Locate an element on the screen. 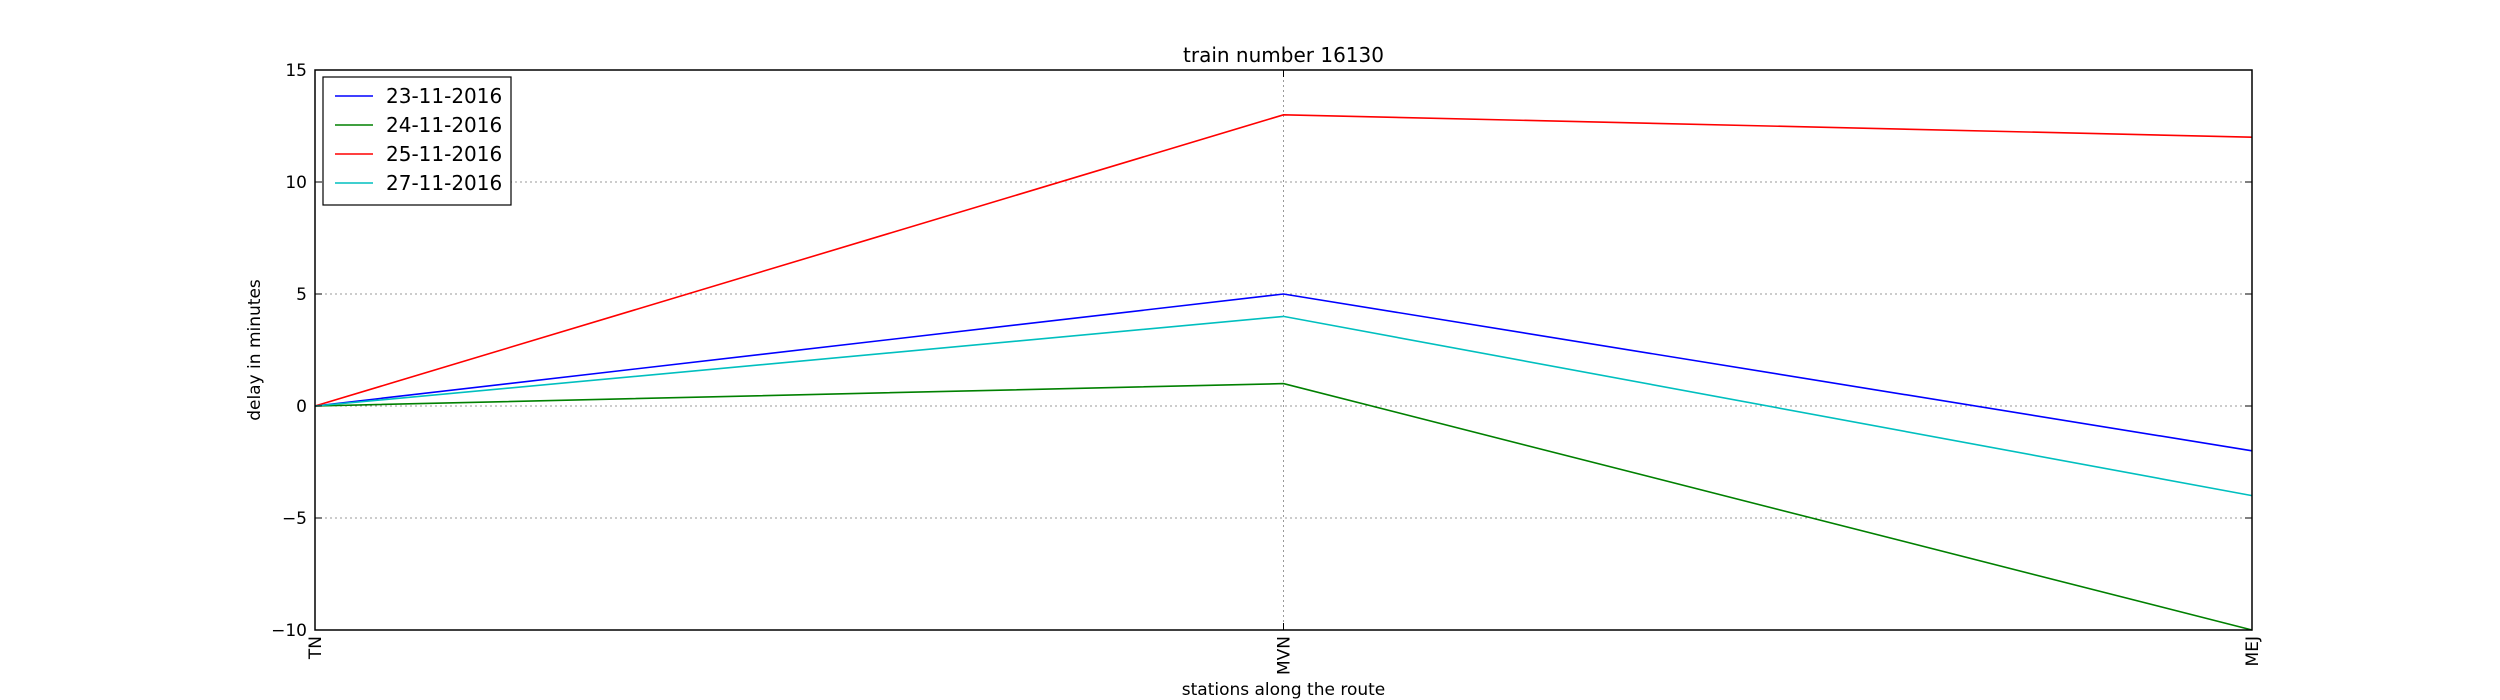  x-tick-label: MEJ is located at coordinates (2253, 651).